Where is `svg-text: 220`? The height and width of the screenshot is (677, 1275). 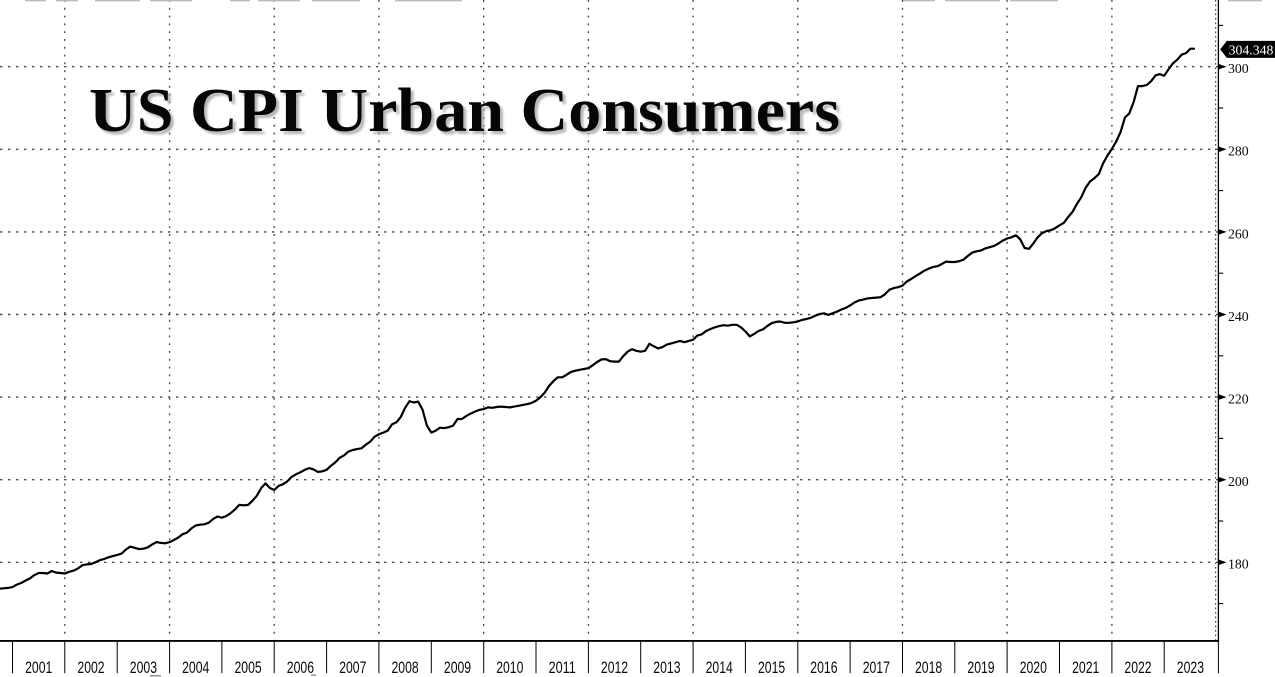 svg-text: 220 is located at coordinates (1238, 399).